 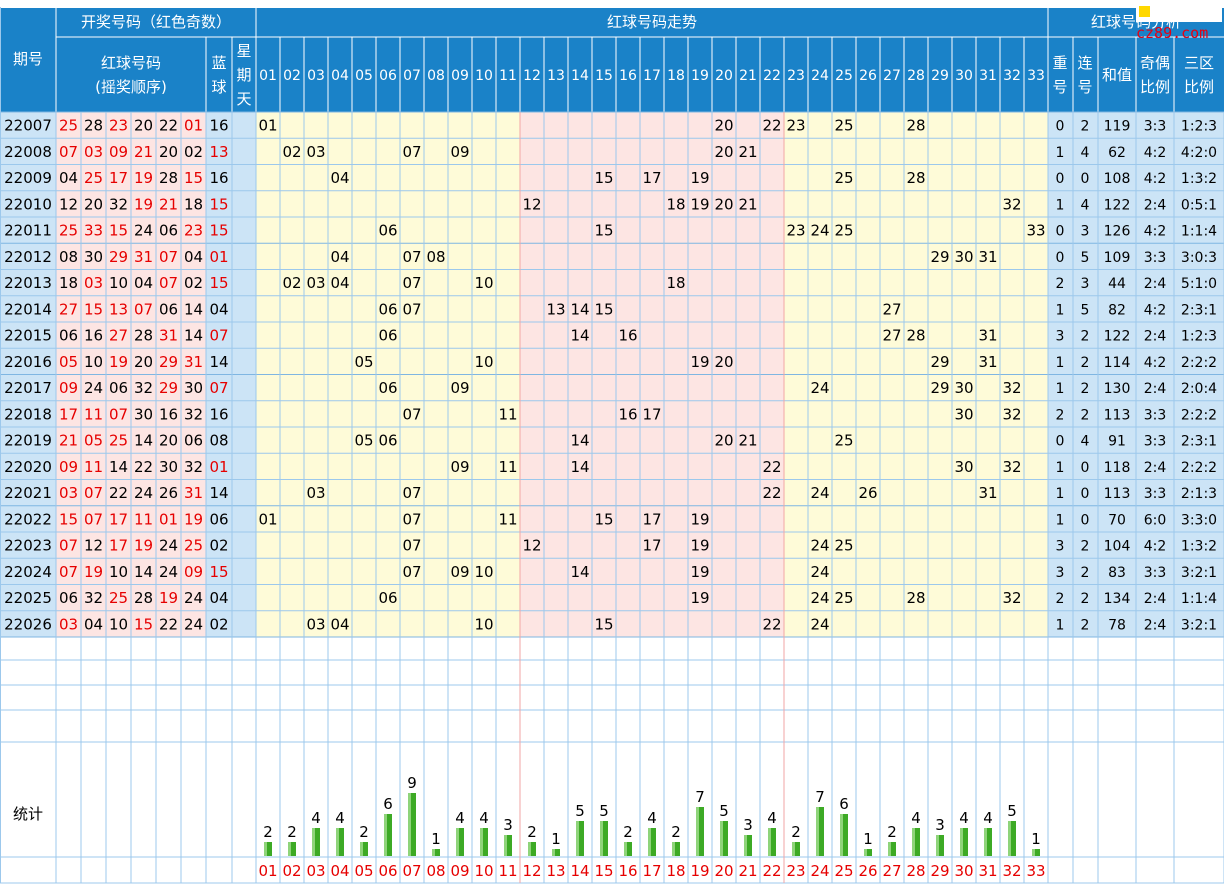 What do you see at coordinates (93, 546) in the screenshot?
I see `red-ball: 12` at bounding box center [93, 546].